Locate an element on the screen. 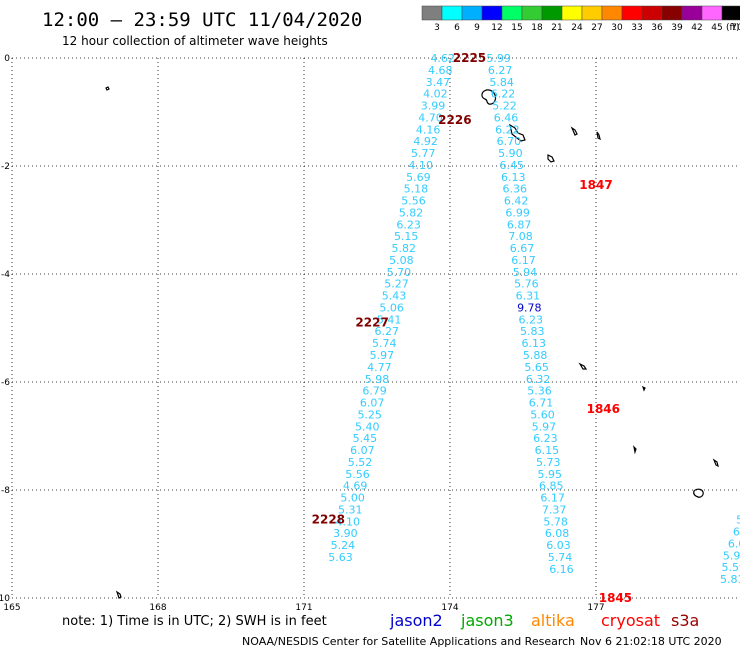 The image size is (740, 650). swh-value-label: 5.77 is located at coordinates (423, 153).